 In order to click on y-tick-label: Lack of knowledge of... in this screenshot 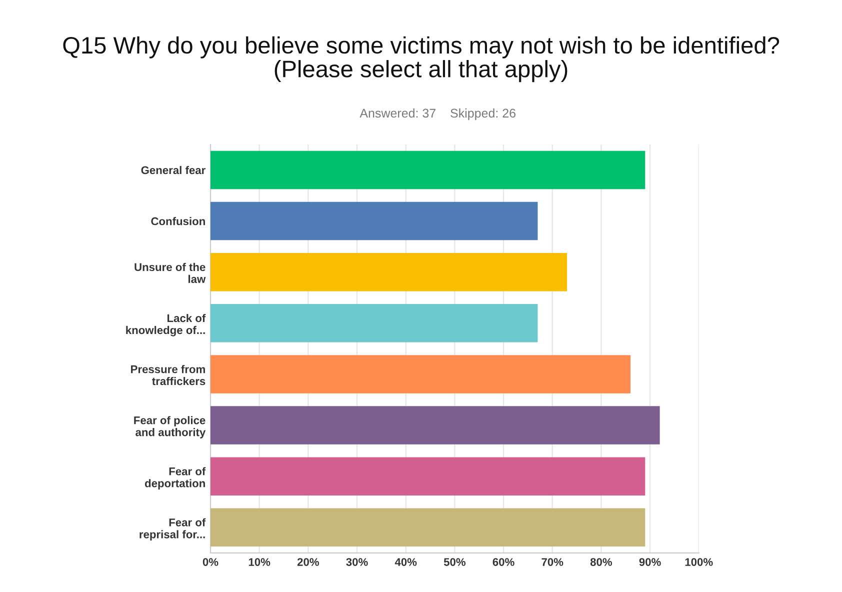, I will do `click(166, 325)`.